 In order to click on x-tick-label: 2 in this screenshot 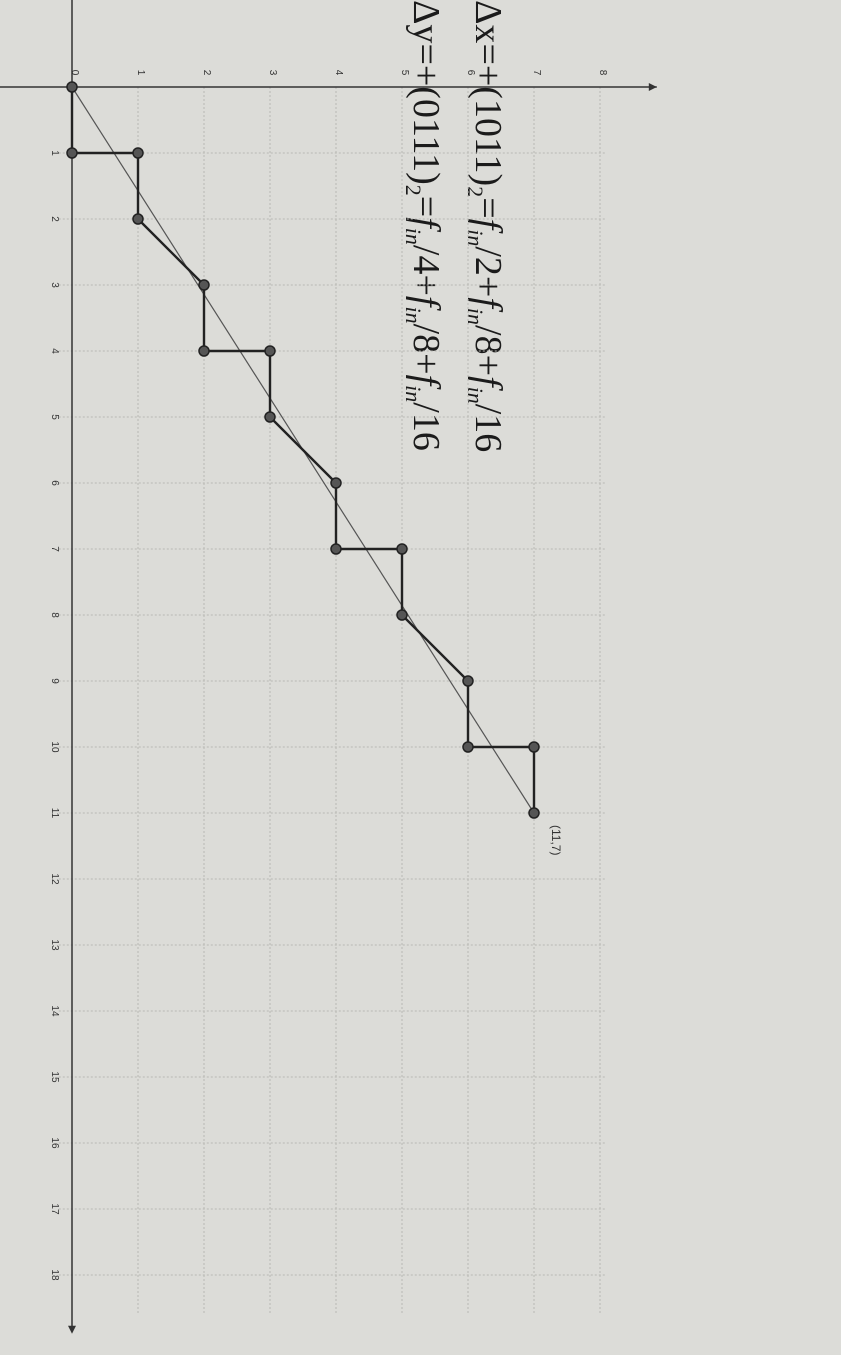, I will do `click(54, 219)`.